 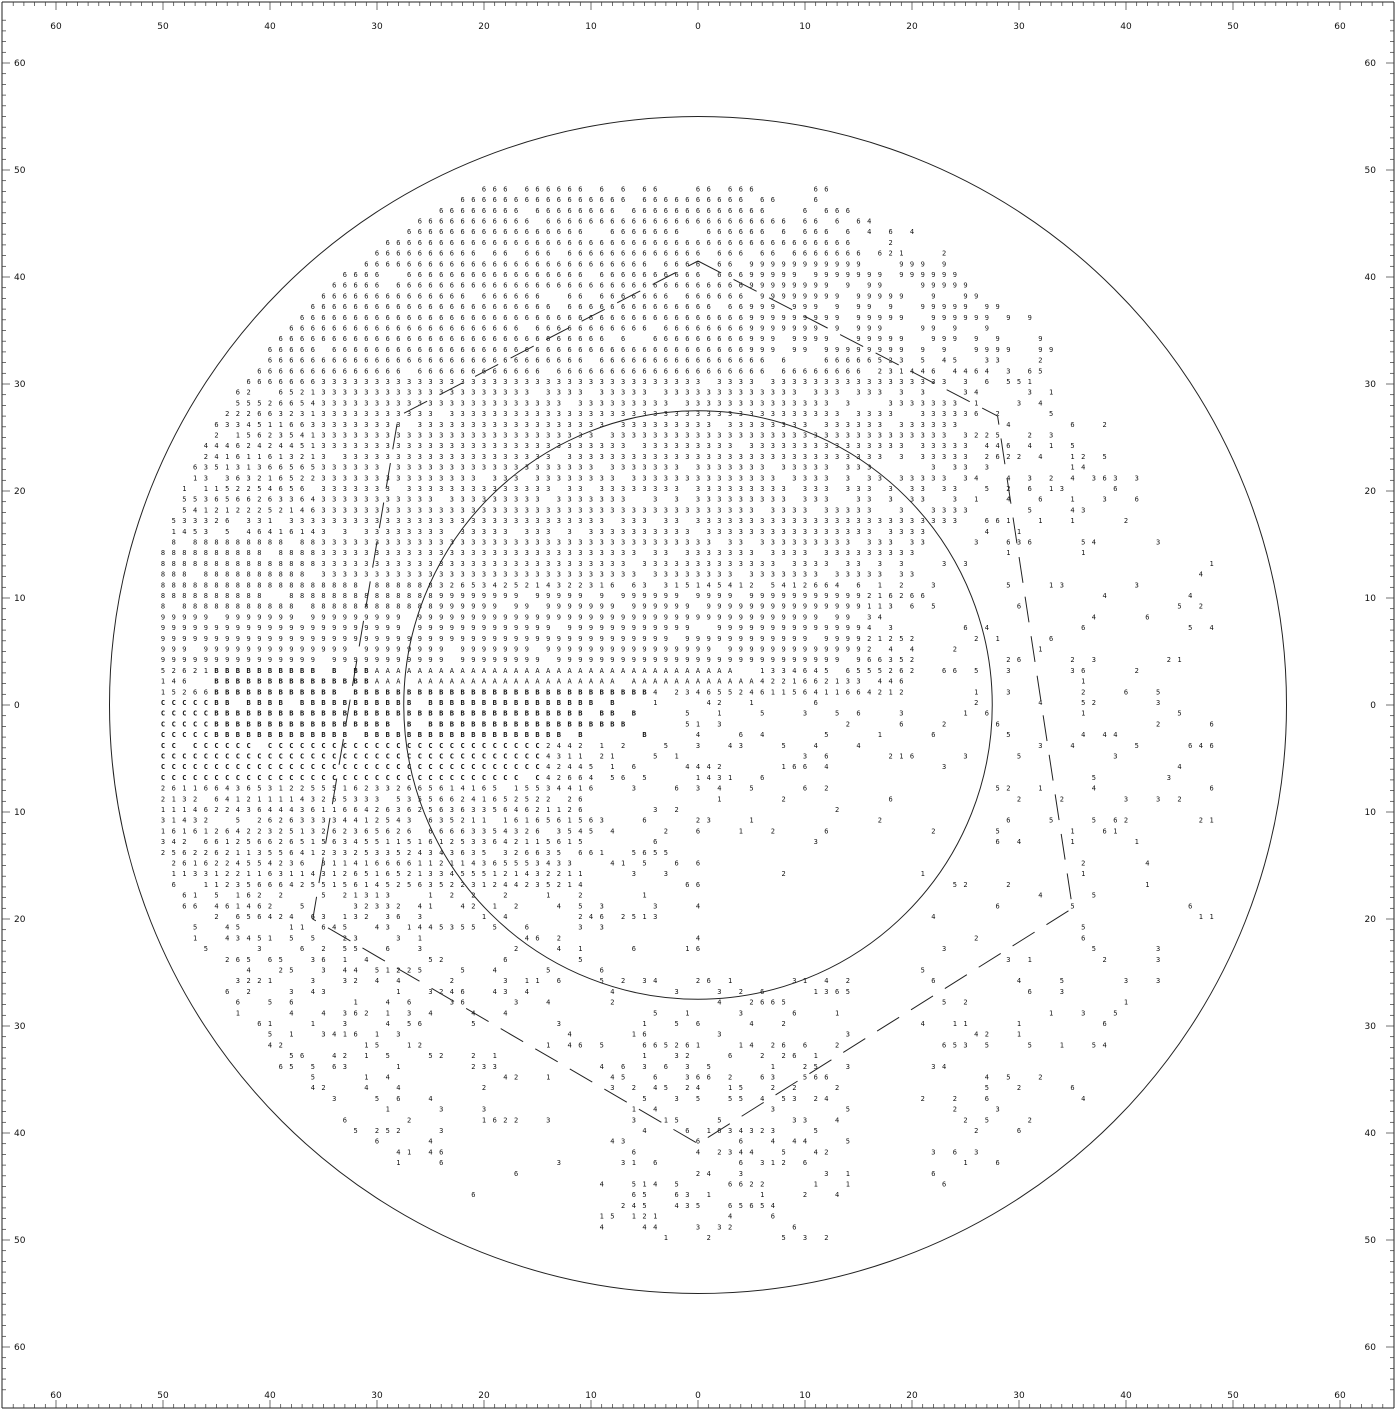 What do you see at coordinates (516, 671) in the screenshot?
I see `symbol-mark: A` at bounding box center [516, 671].